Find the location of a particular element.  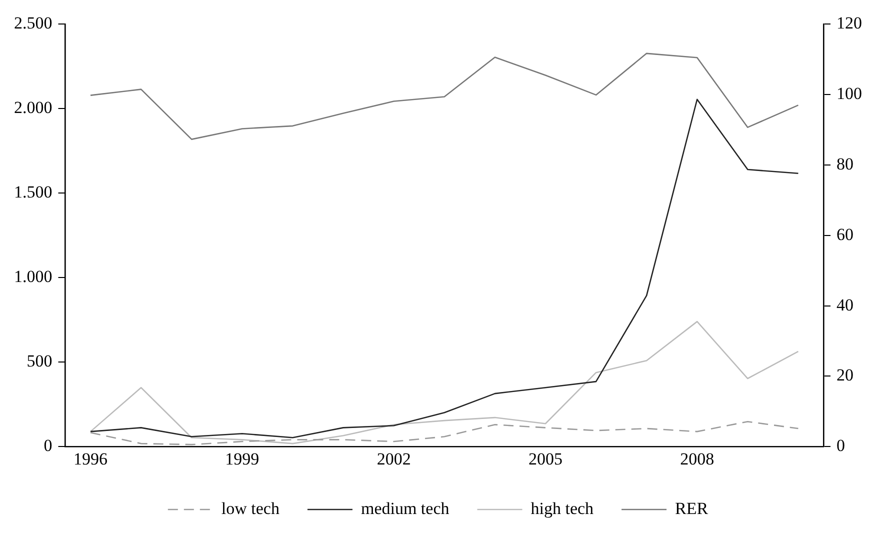

y-tick-label: 1.000 is located at coordinates (33, 276).